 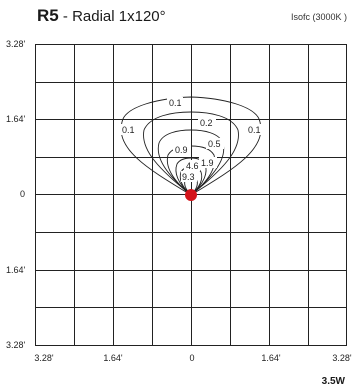 What do you see at coordinates (48, 15) in the screenshot?
I see `fixture-code: R5` at bounding box center [48, 15].